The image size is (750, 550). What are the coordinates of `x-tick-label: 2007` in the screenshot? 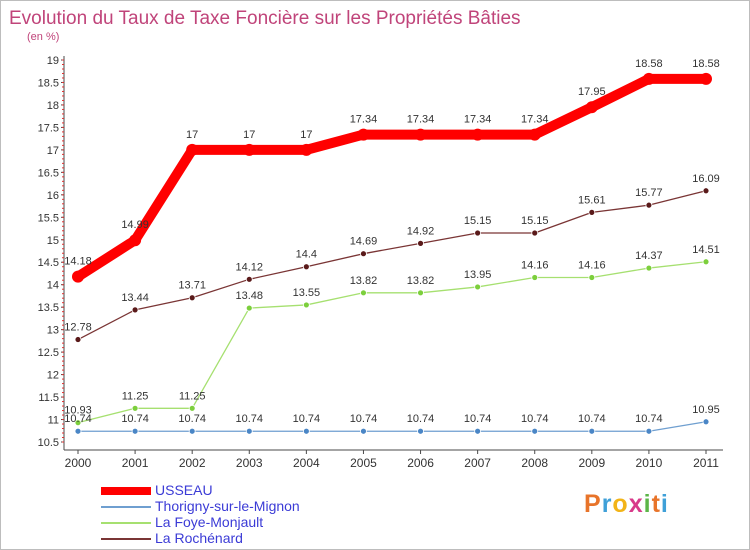 It's located at (477, 463).